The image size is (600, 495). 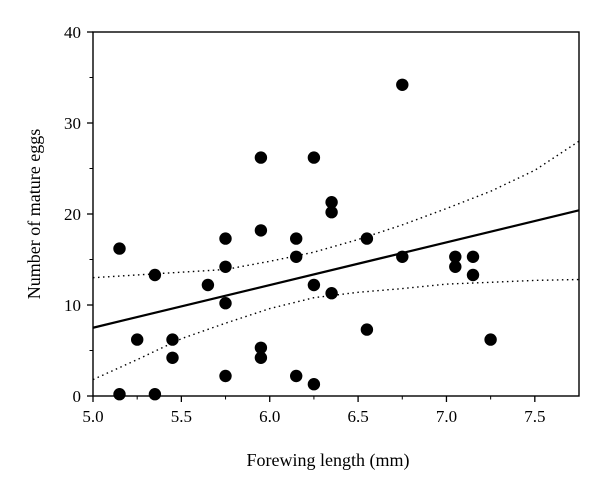 I want to click on x-axis: 5.0 5.5 6.0 6.5 7.0 7.5, so click(x=313, y=411).